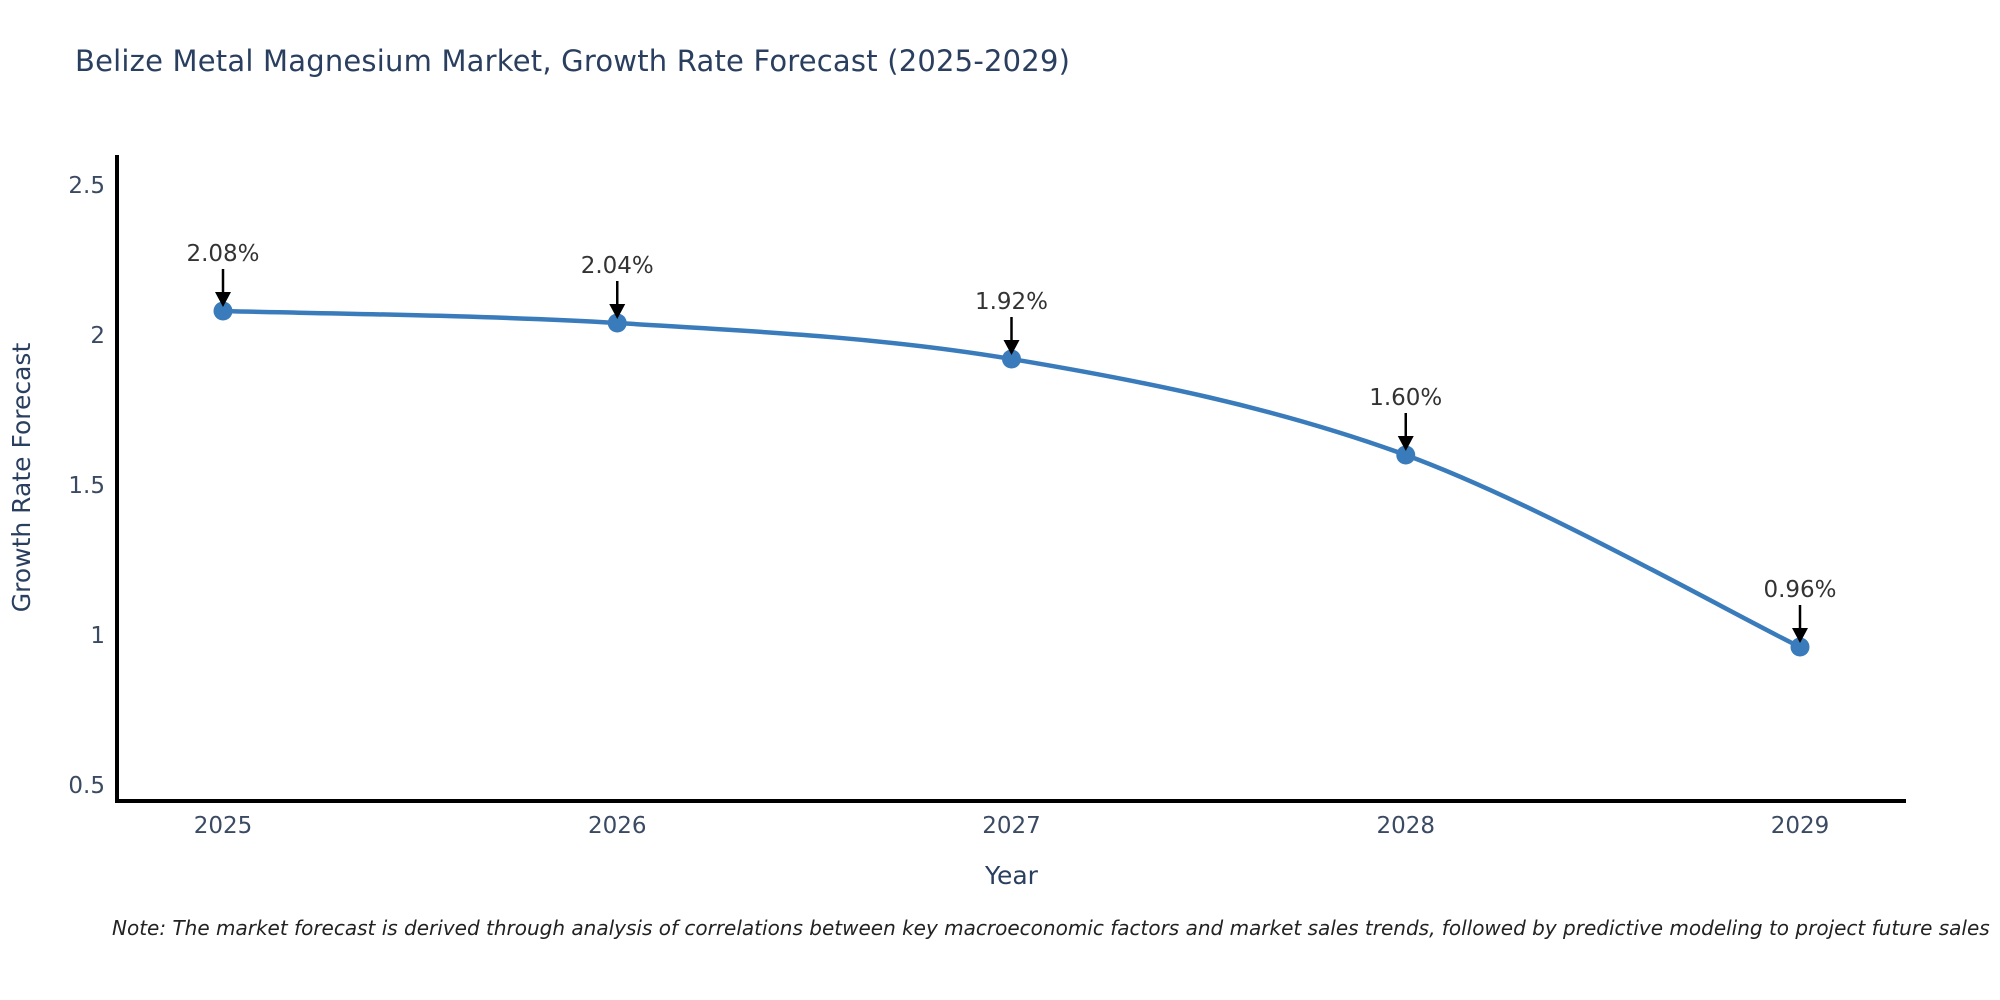  What do you see at coordinates (21, 478) in the screenshot?
I see `y-axis-title: Growth Rate Forecast` at bounding box center [21, 478].